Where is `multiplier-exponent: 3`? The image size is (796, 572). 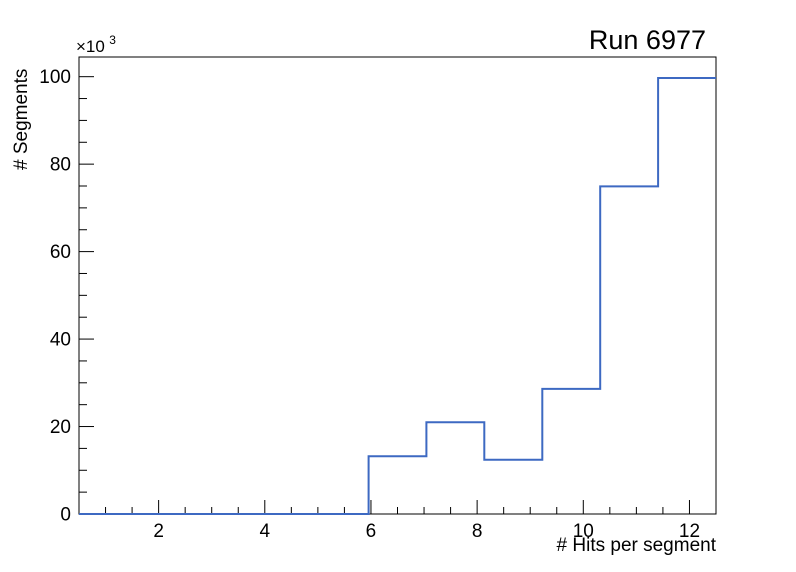 multiplier-exponent: 3 is located at coordinates (112, 40).